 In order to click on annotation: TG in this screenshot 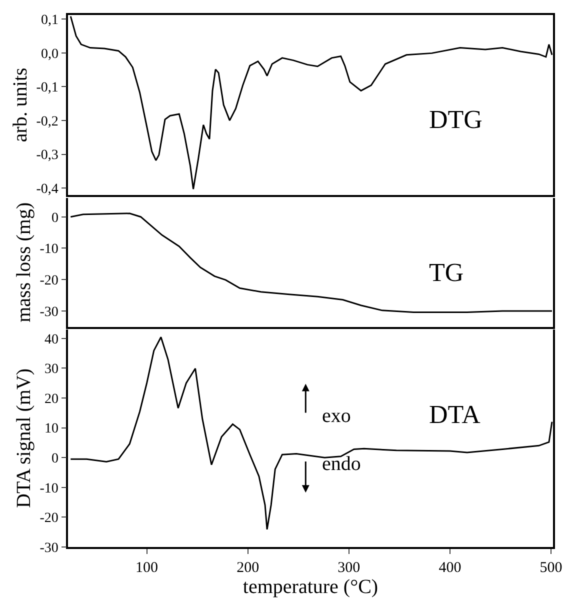, I will do `click(446, 272)`.